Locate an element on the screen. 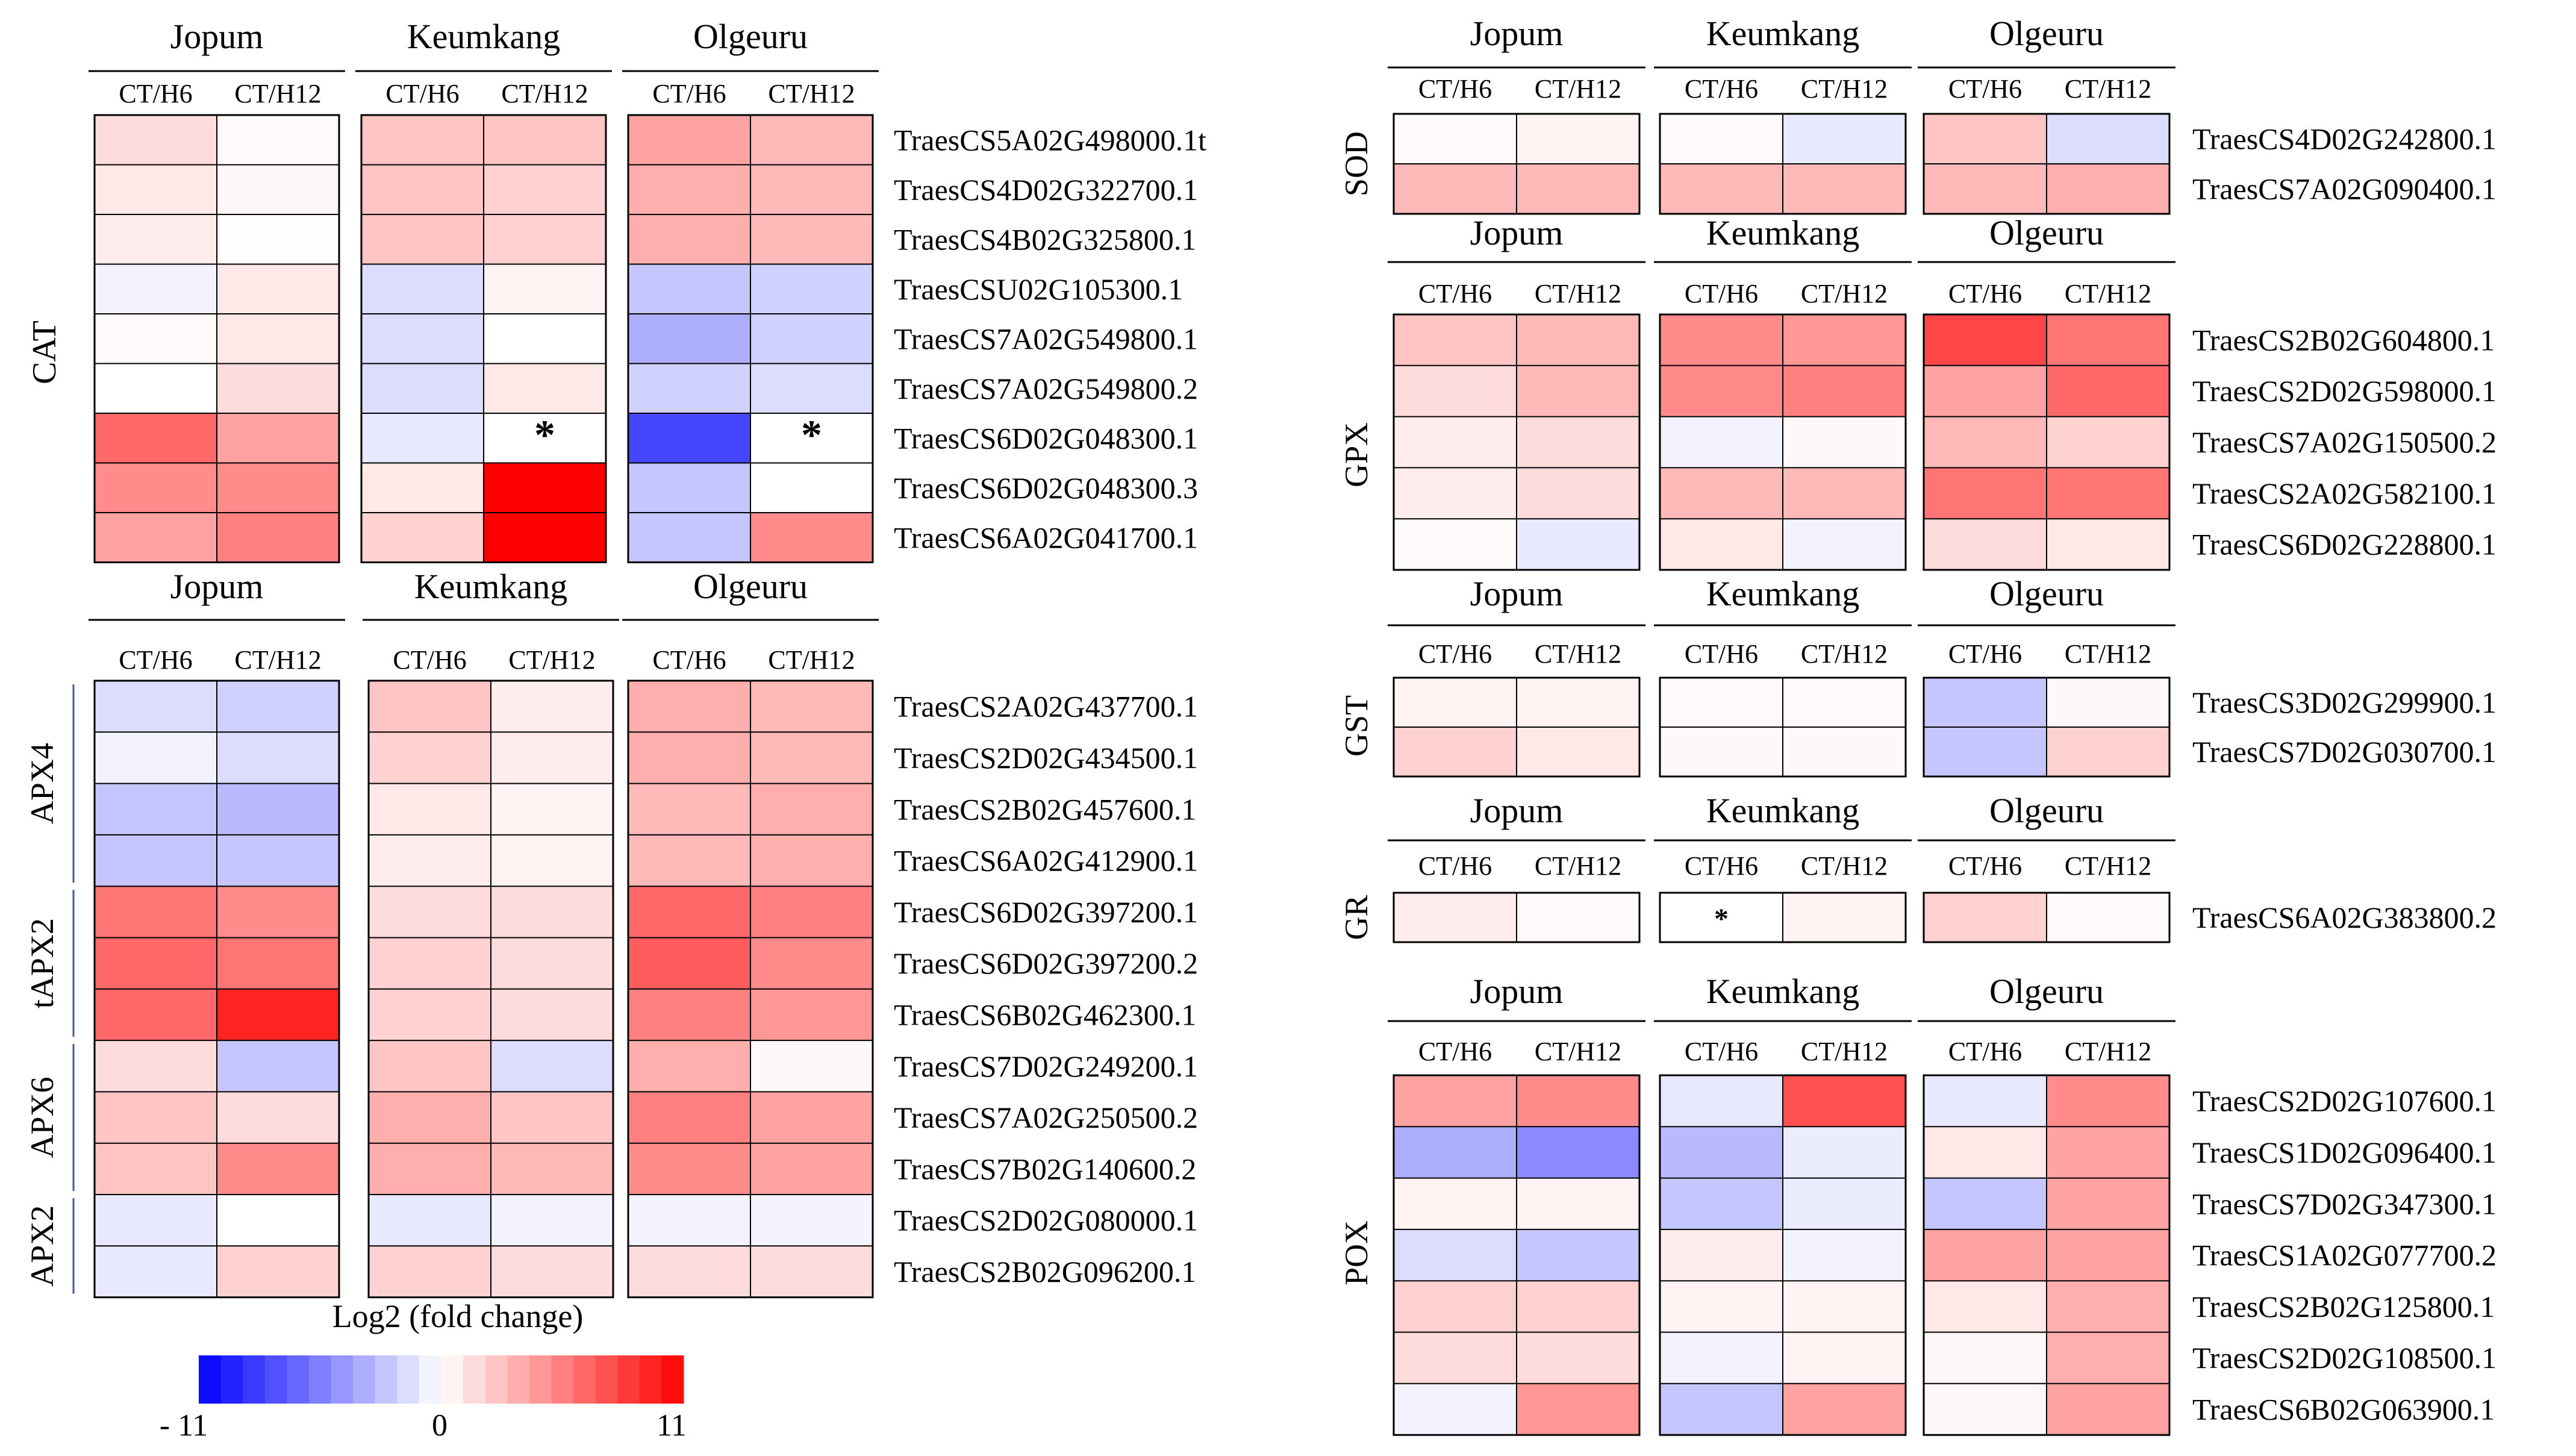 The height and width of the screenshot is (1456, 2576). gene-label: TraesCS6B02G063900.1 is located at coordinates (2343, 1409).